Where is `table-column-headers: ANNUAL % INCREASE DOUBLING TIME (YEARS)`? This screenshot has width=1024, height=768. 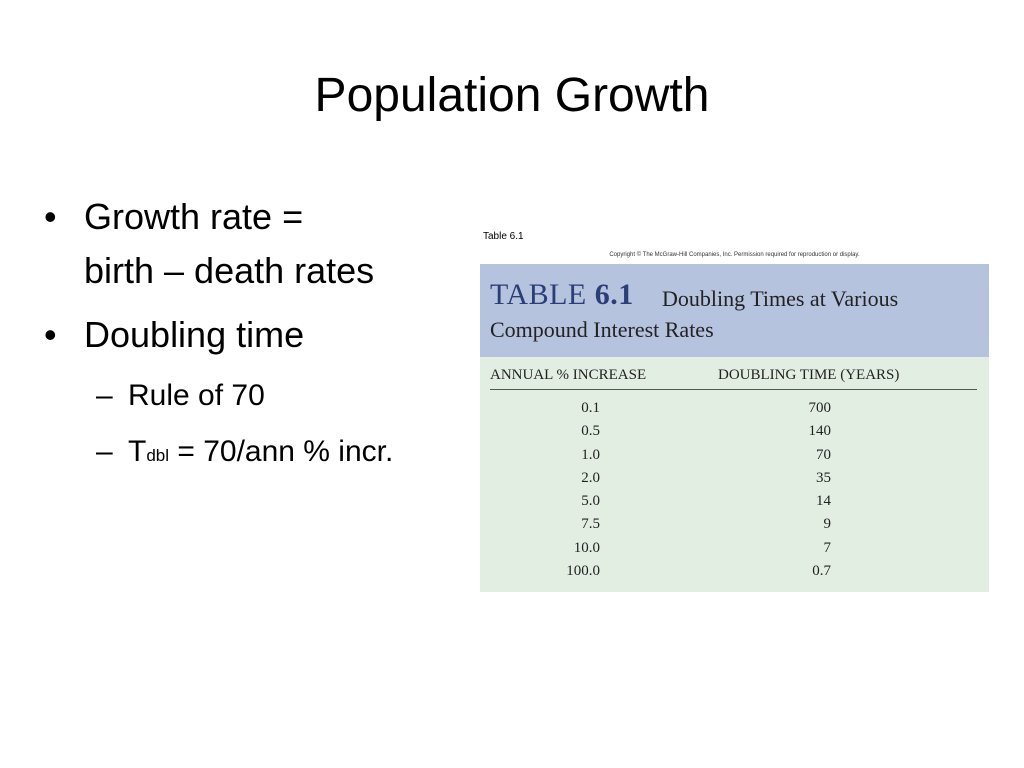
table-column-headers: ANNUAL % INCREASE DOUBLING TIME (YEARS) is located at coordinates (733, 377).